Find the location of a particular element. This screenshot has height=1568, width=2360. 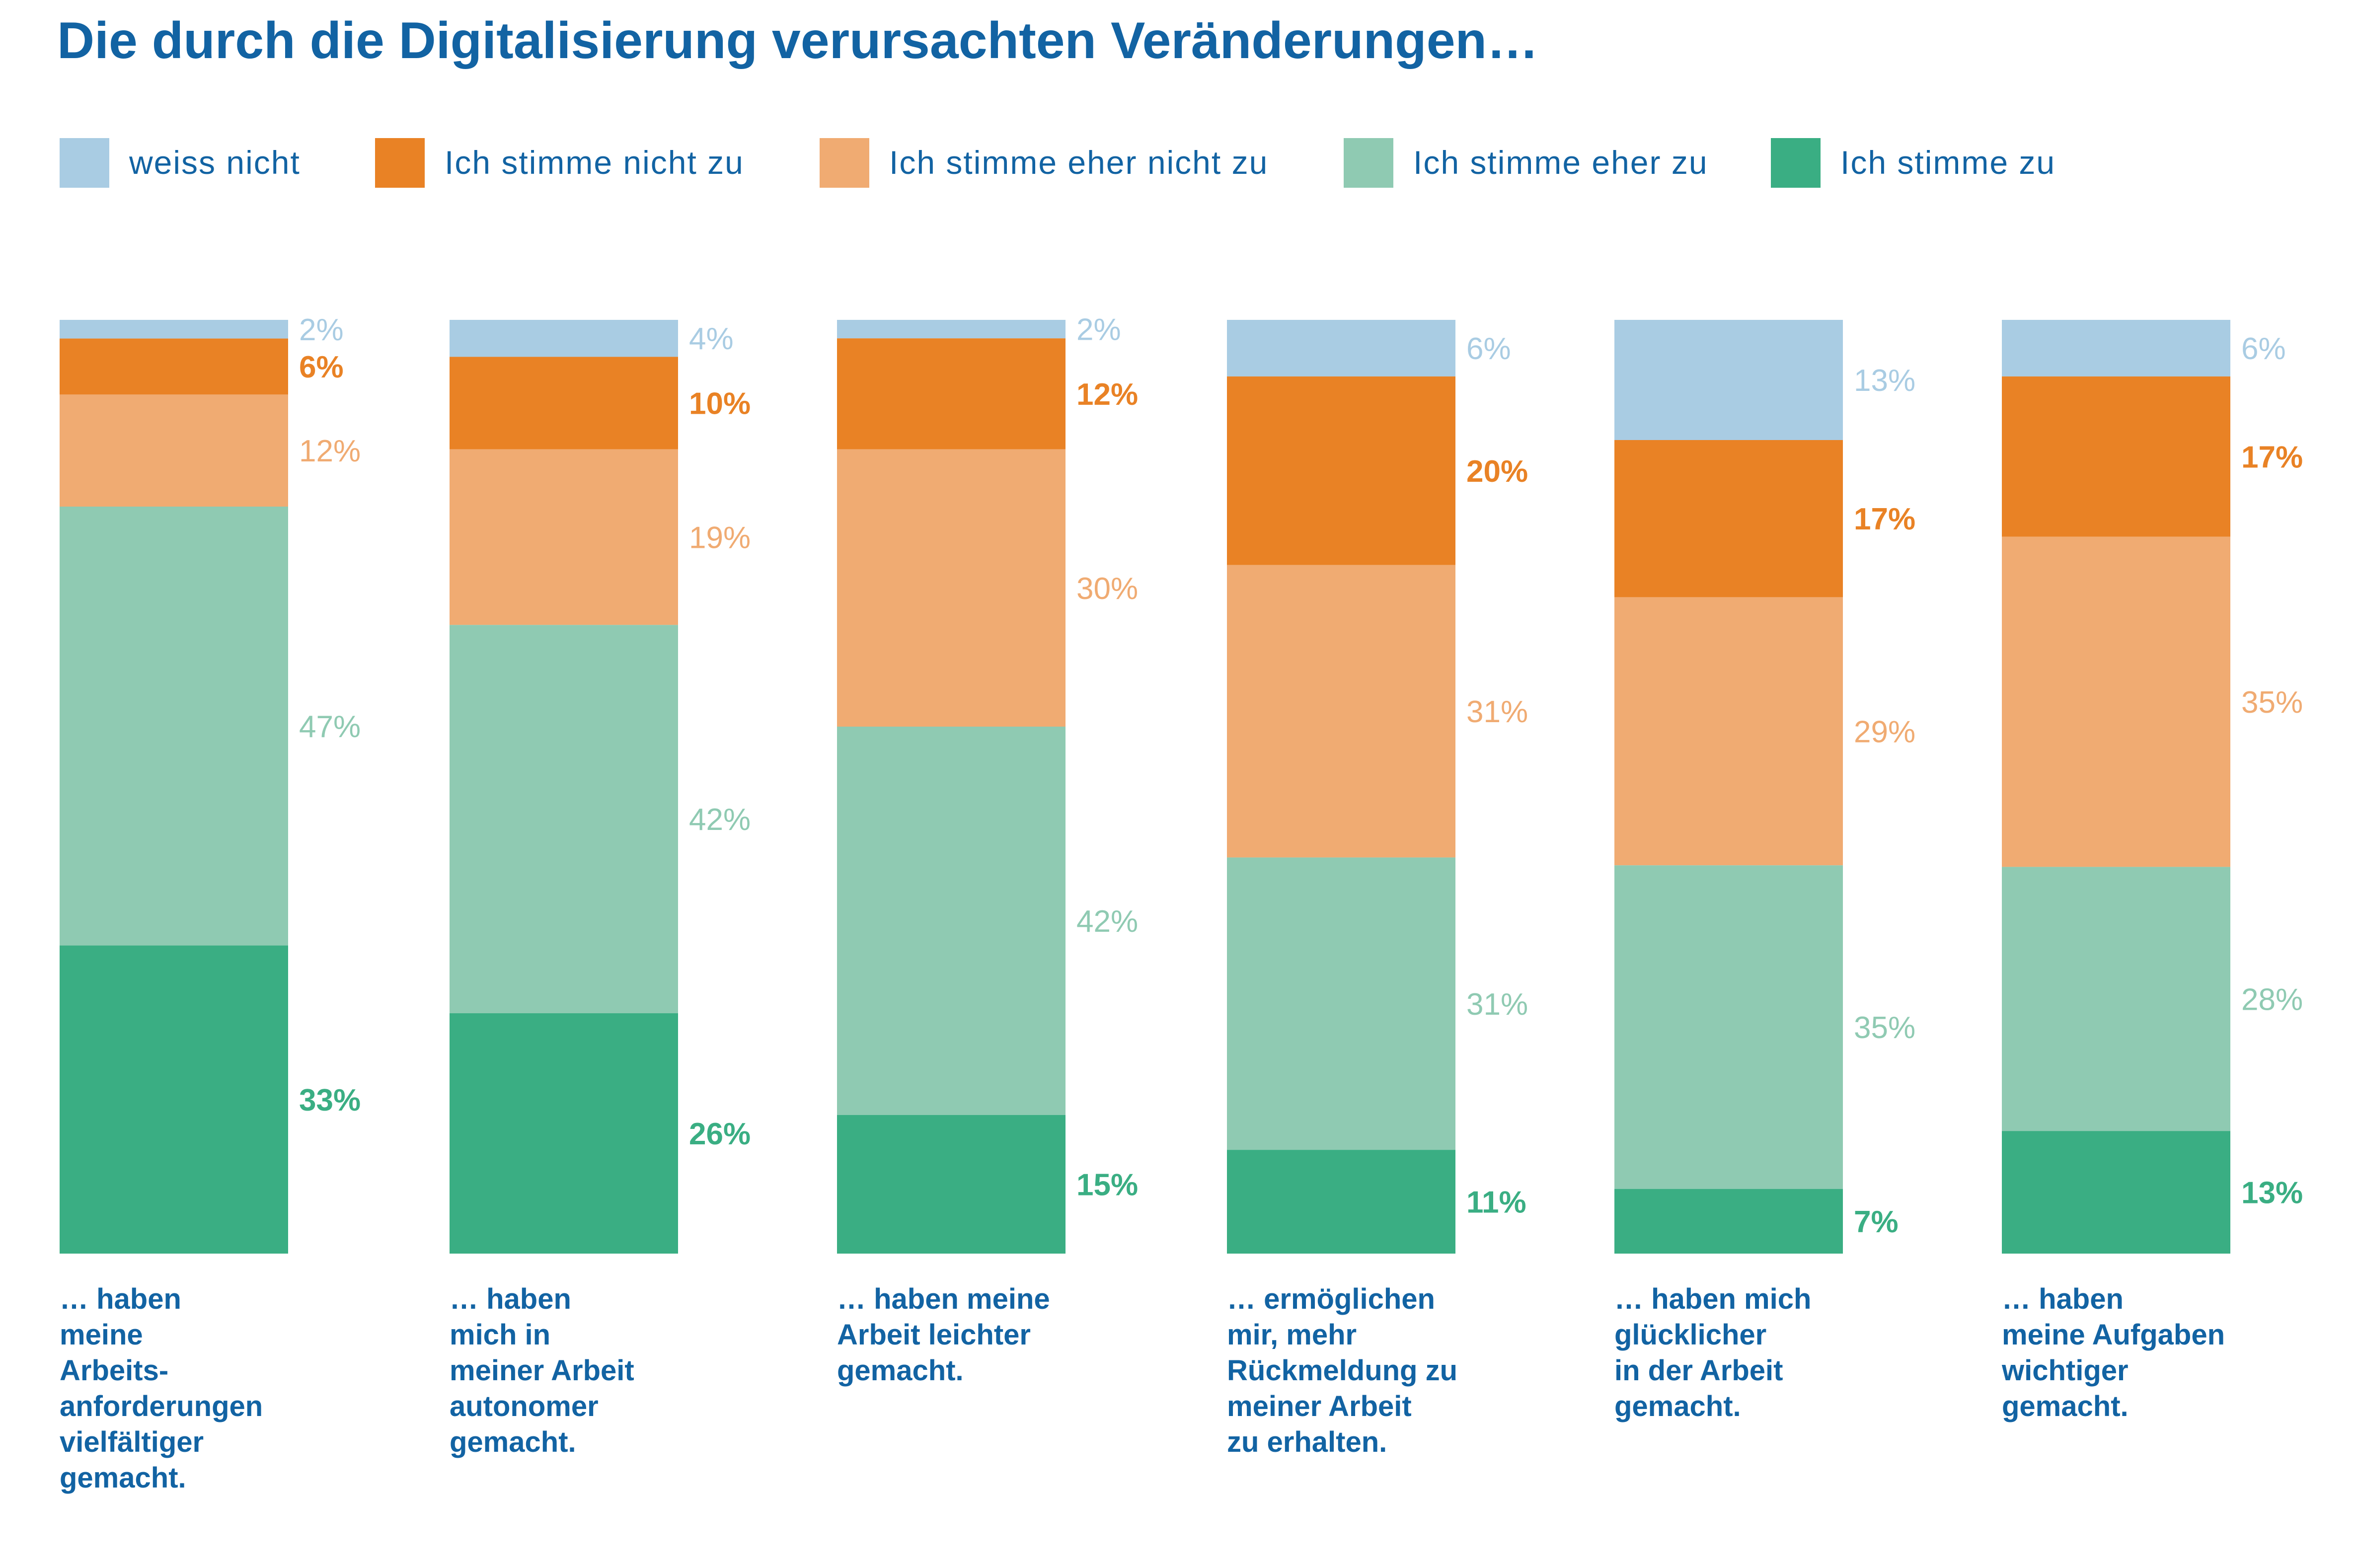

data-label: 33% is located at coordinates (330, 1100).